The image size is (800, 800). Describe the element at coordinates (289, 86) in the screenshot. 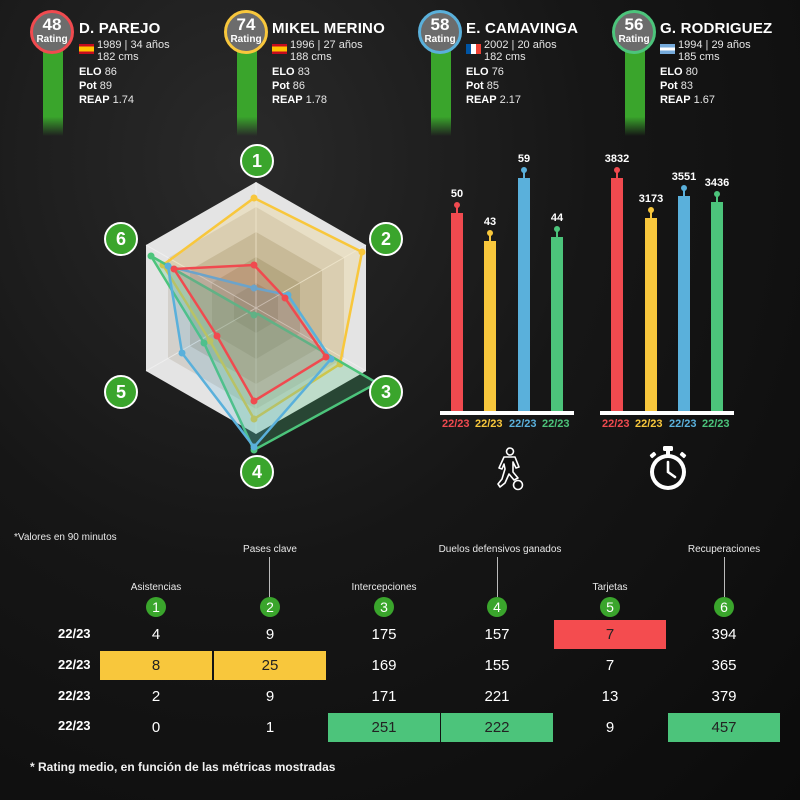

I see `pot-stat: Pot 86` at that location.